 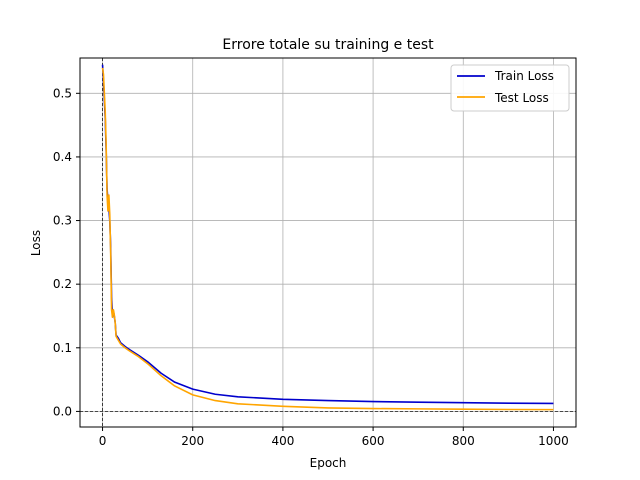 I want to click on x-tick-label: 1000, so click(x=553, y=441).